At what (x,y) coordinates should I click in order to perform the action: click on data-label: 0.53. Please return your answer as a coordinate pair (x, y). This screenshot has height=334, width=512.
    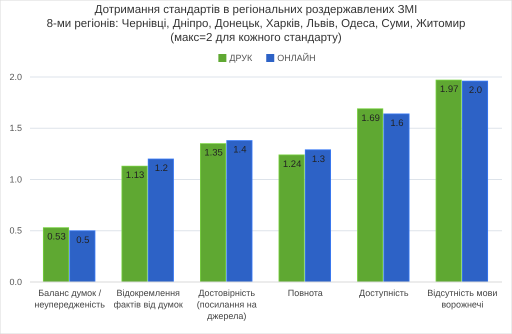
    Looking at the image, I should click on (56, 237).